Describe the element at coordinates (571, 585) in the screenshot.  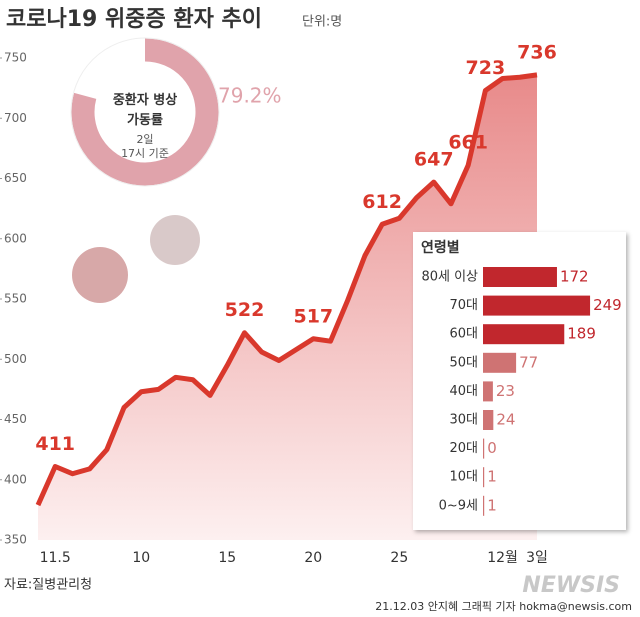
I see `logo: NEWSIS` at that location.